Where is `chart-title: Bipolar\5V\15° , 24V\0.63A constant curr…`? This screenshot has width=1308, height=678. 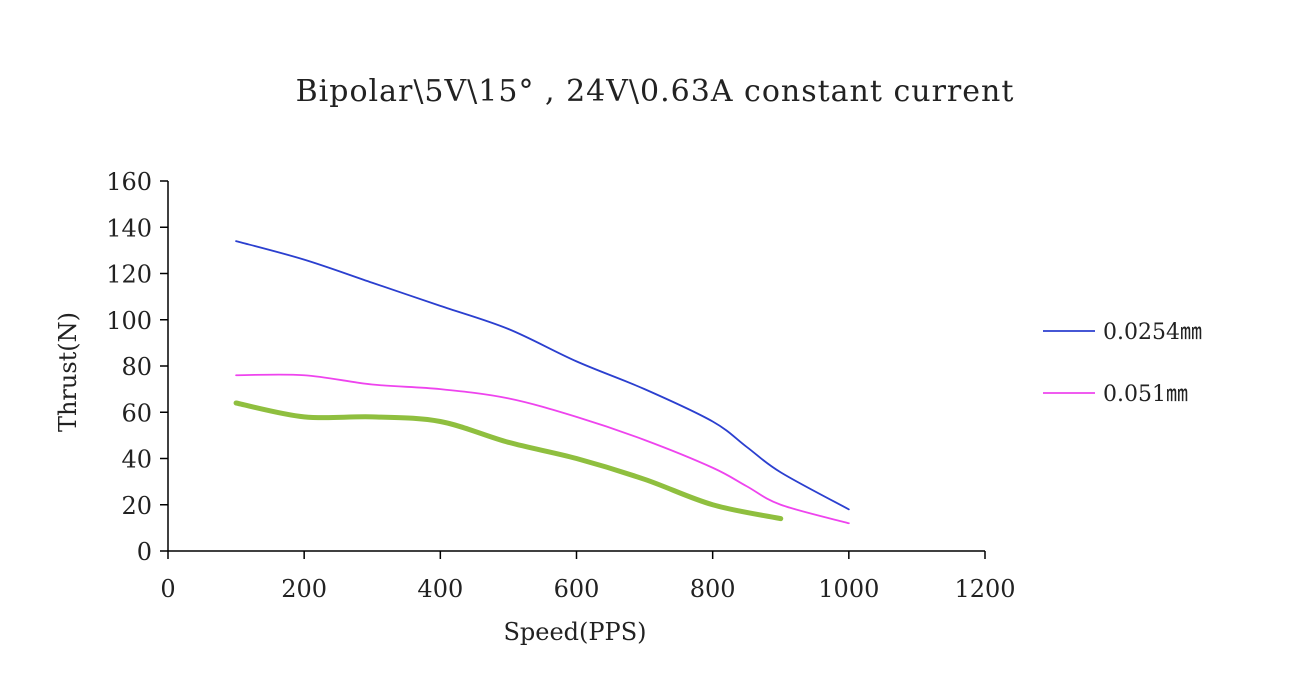
chart-title: Bipolar\5V\15° , 24V\0.63A constant curr… is located at coordinates (655, 91).